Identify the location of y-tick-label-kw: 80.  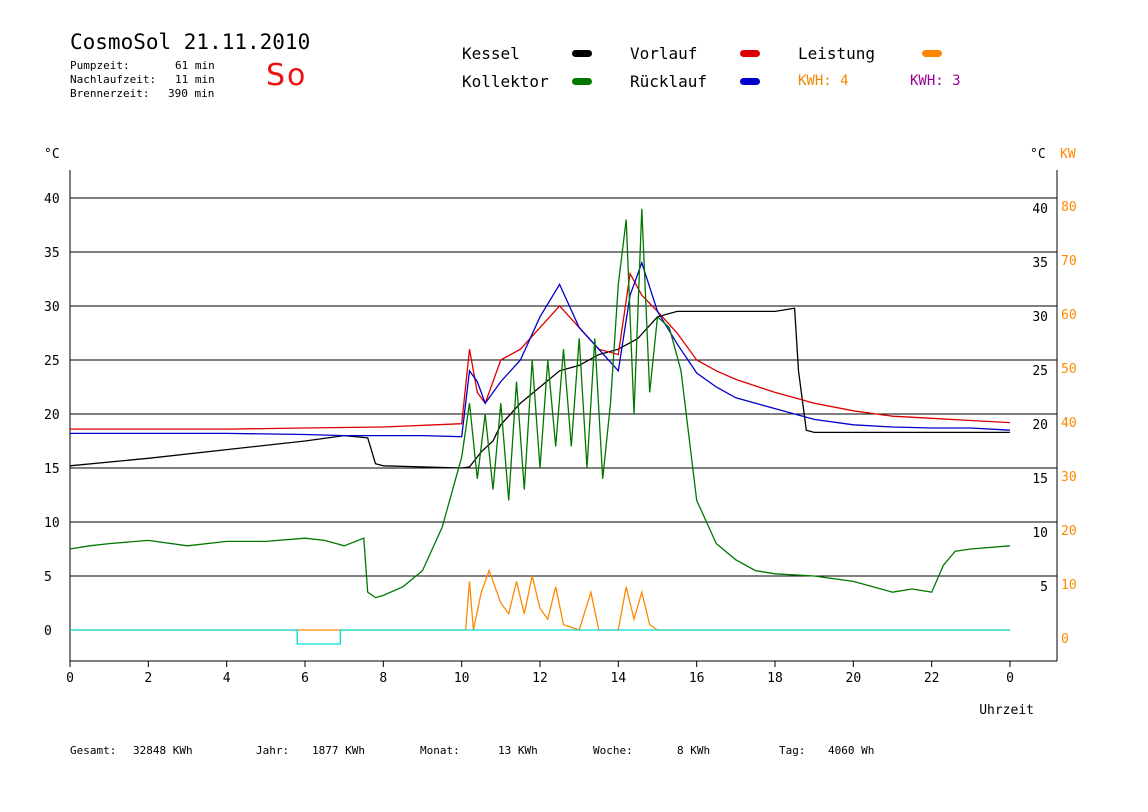
(1069, 207).